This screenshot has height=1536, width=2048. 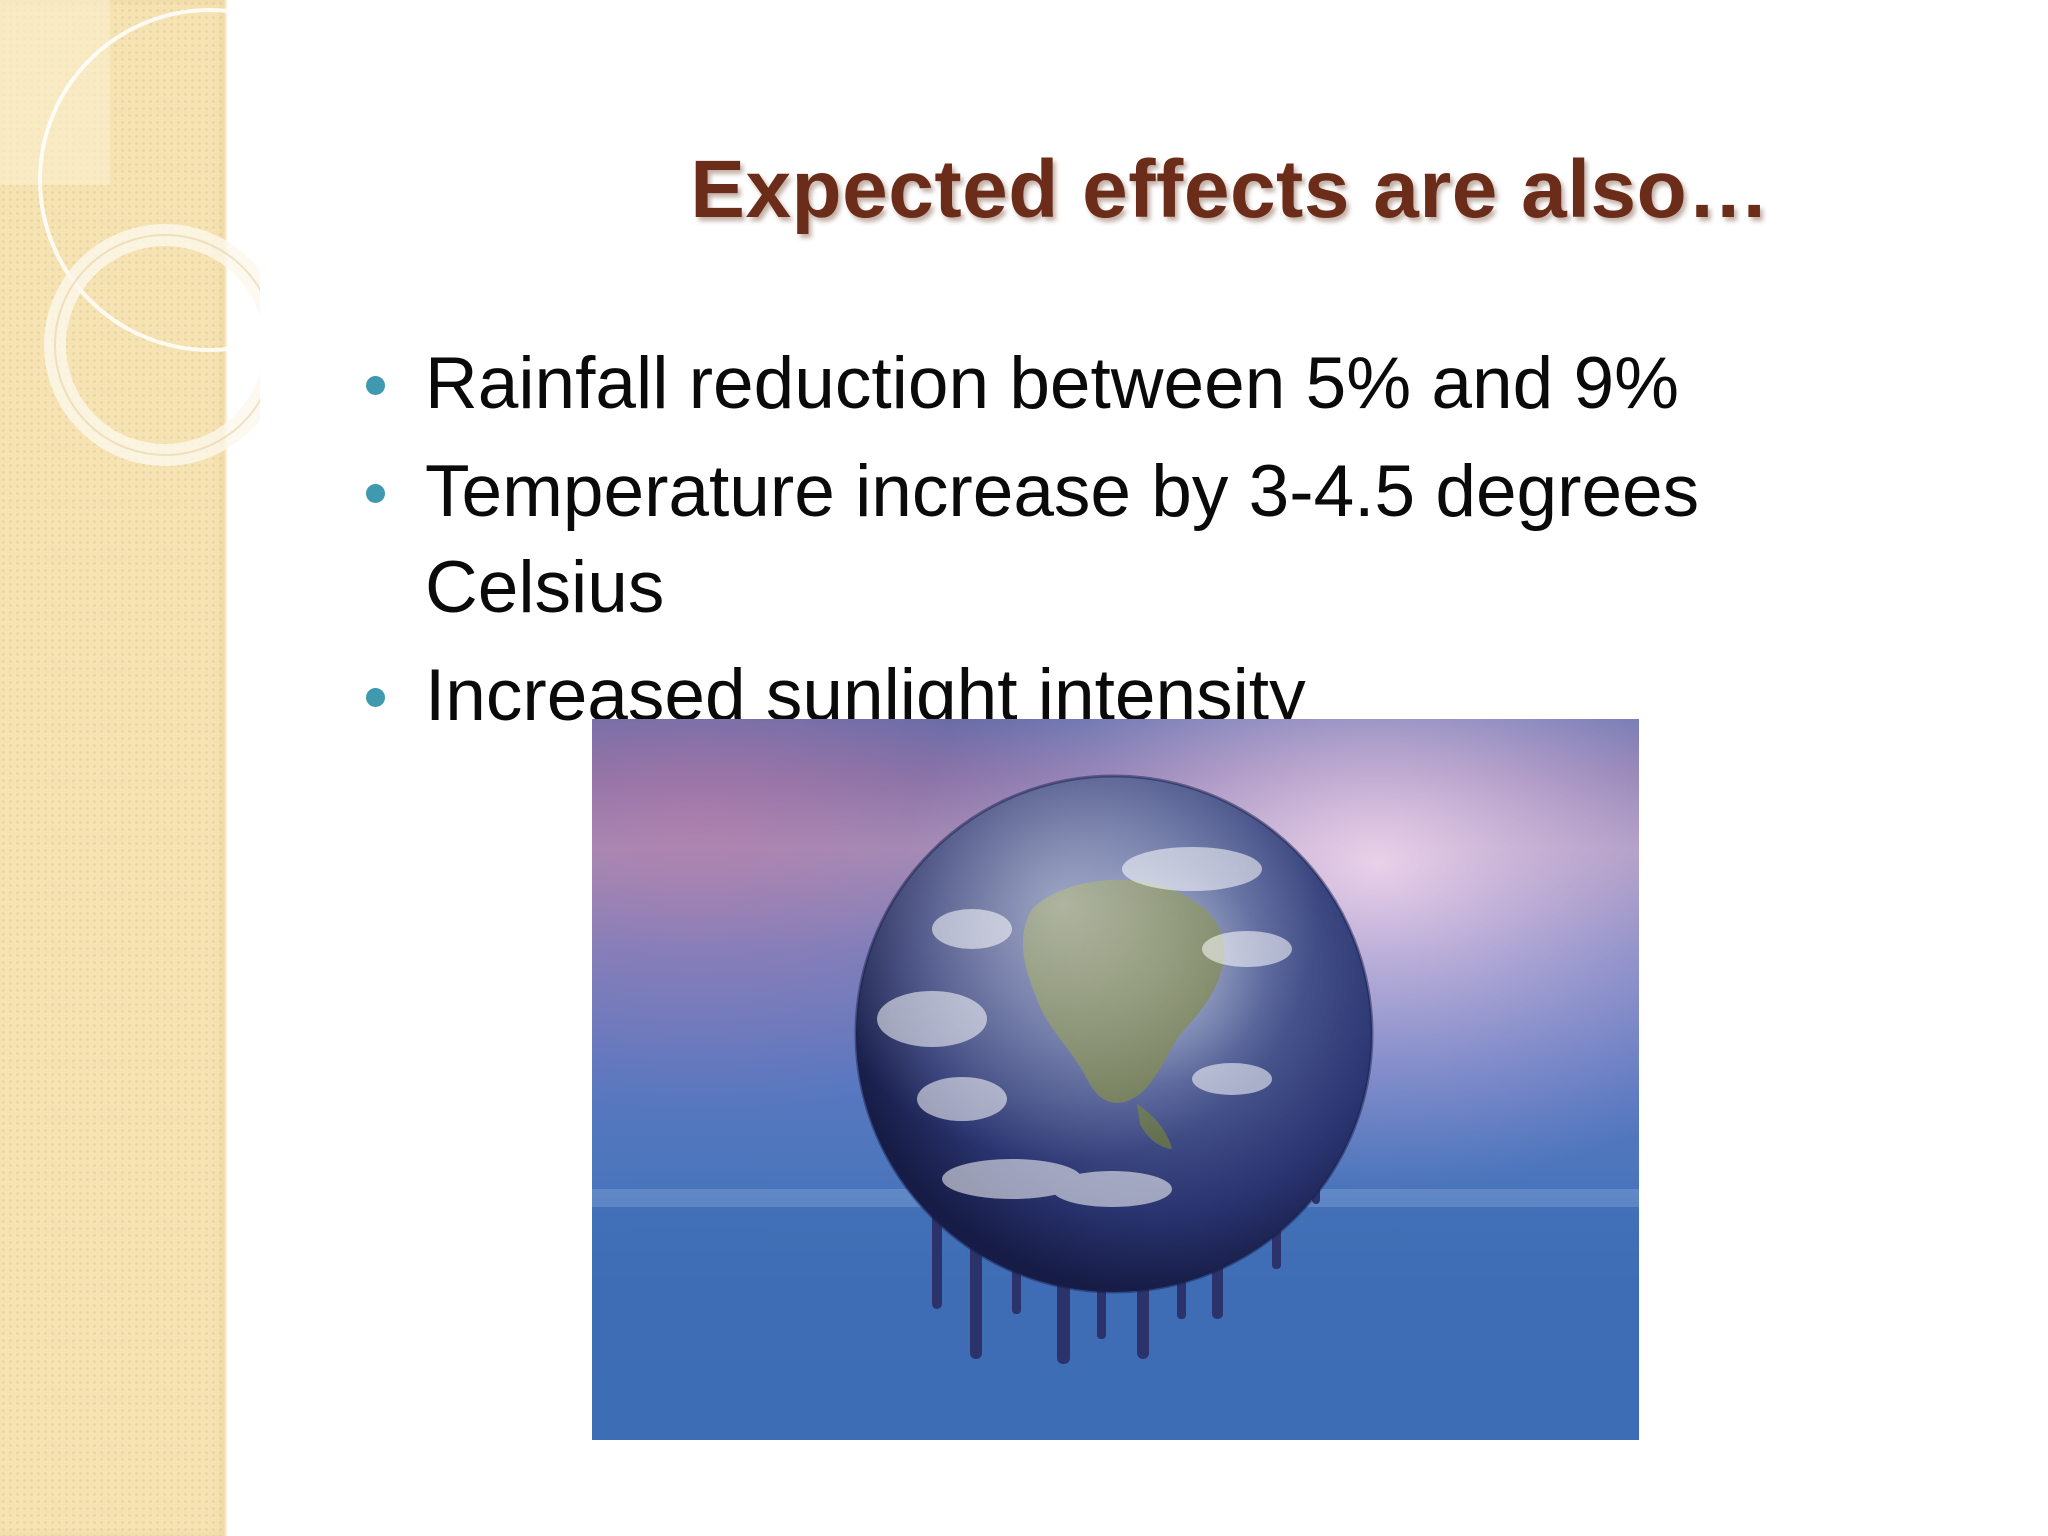 What do you see at coordinates (149, 180) in the screenshot?
I see `decor-ring-large` at bounding box center [149, 180].